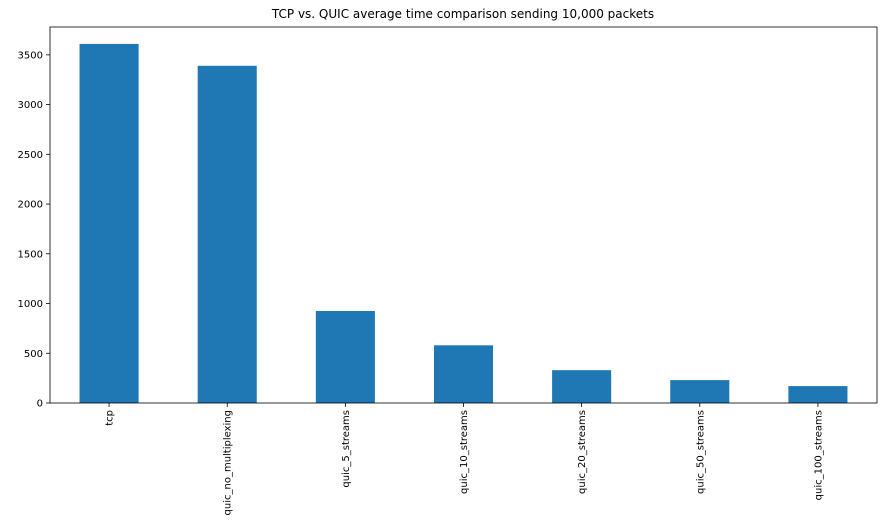 This screenshot has height=527, width=887. What do you see at coordinates (30, 254) in the screenshot?
I see `y-tick-label: 1500` at bounding box center [30, 254].